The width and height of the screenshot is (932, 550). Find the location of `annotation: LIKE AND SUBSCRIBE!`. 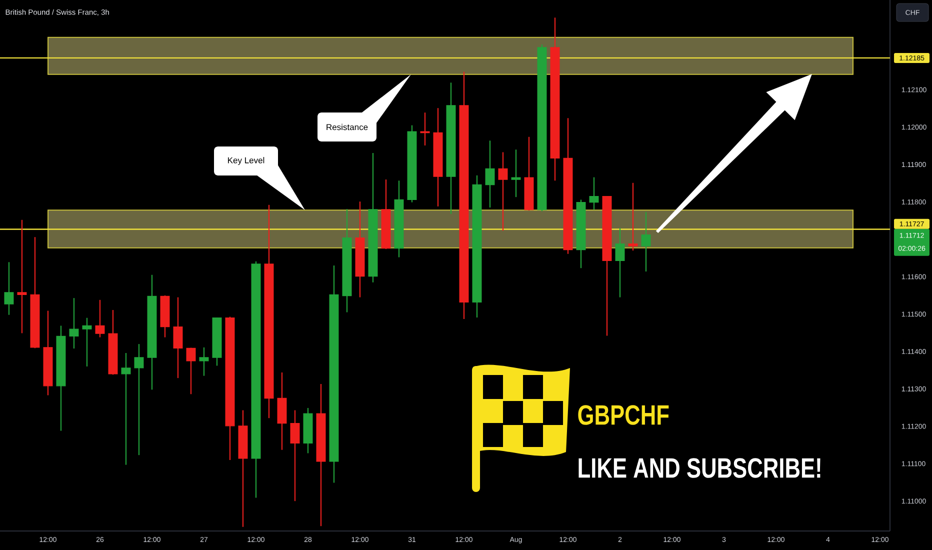

annotation: LIKE AND SUBSCRIBE! is located at coordinates (699, 468).